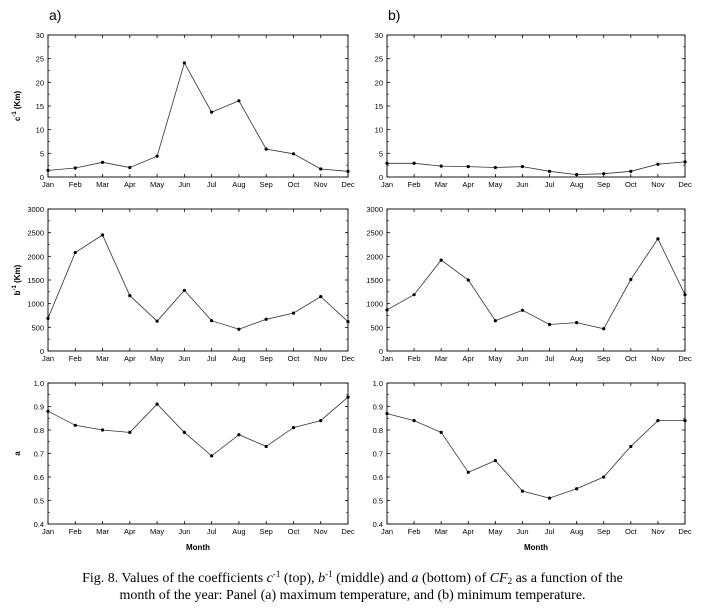 The height and width of the screenshot is (610, 705). I want to click on y-tick-label: 0.6, so click(378, 477).